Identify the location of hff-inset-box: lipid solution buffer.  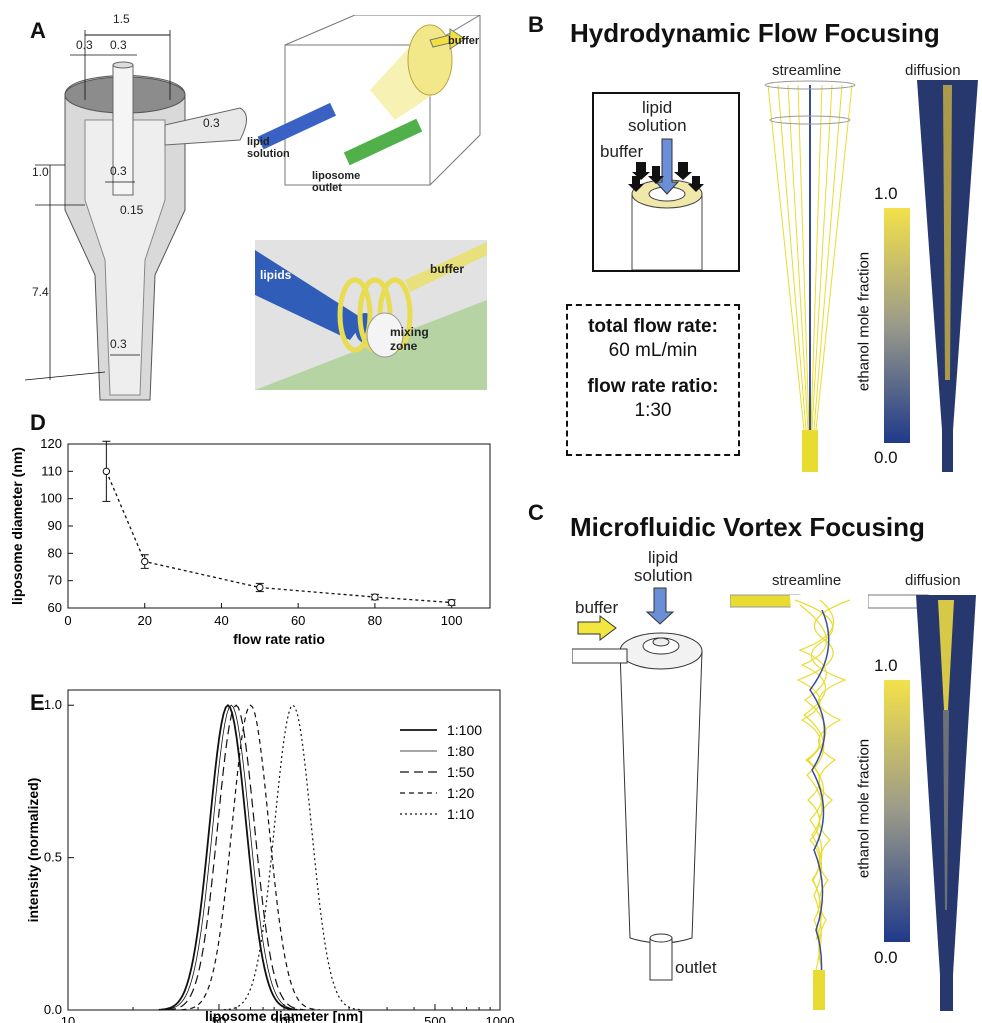
(666, 182).